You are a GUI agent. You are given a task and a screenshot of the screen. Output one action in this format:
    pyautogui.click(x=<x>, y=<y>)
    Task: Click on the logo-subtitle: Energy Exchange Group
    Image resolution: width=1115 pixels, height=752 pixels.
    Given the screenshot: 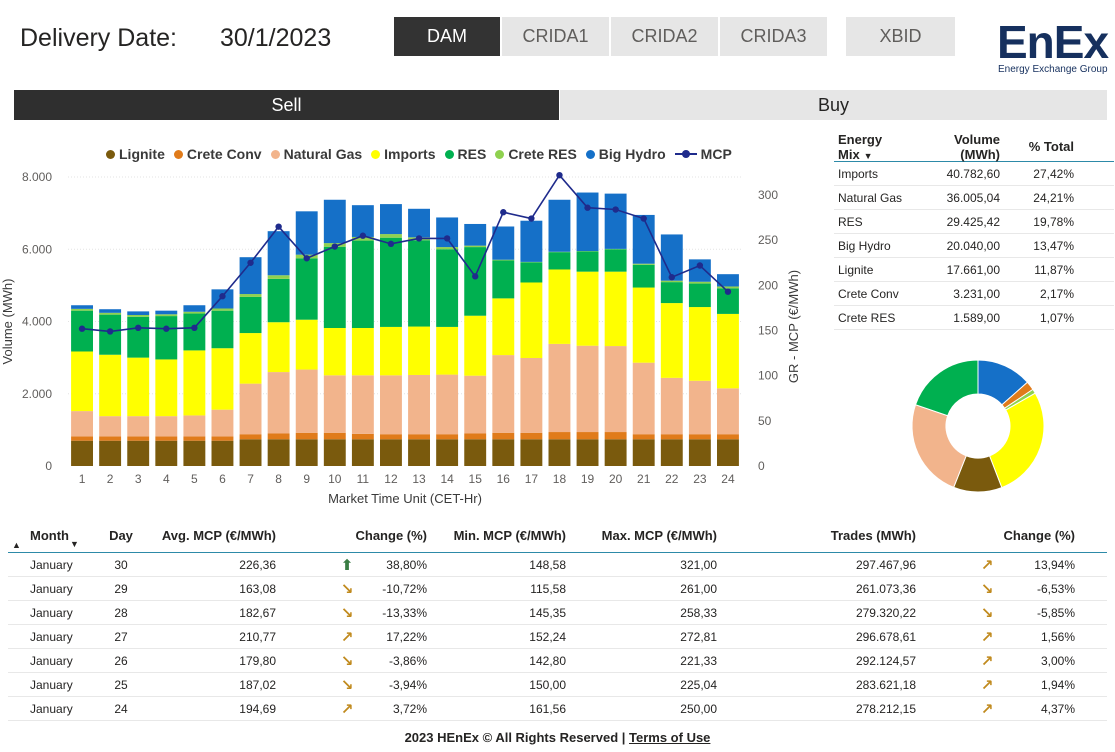 What is the action you would take?
    pyautogui.click(x=1053, y=69)
    